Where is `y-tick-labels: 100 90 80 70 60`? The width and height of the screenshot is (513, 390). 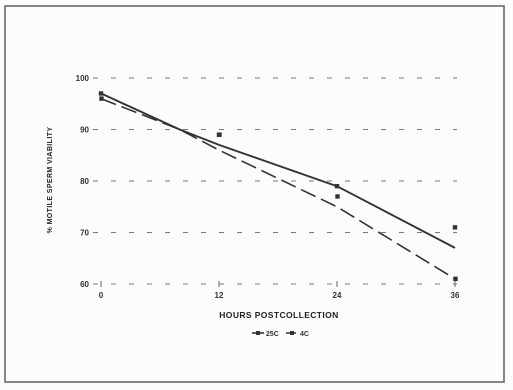 y-tick-labels: 100 90 80 70 60 is located at coordinates (83, 181).